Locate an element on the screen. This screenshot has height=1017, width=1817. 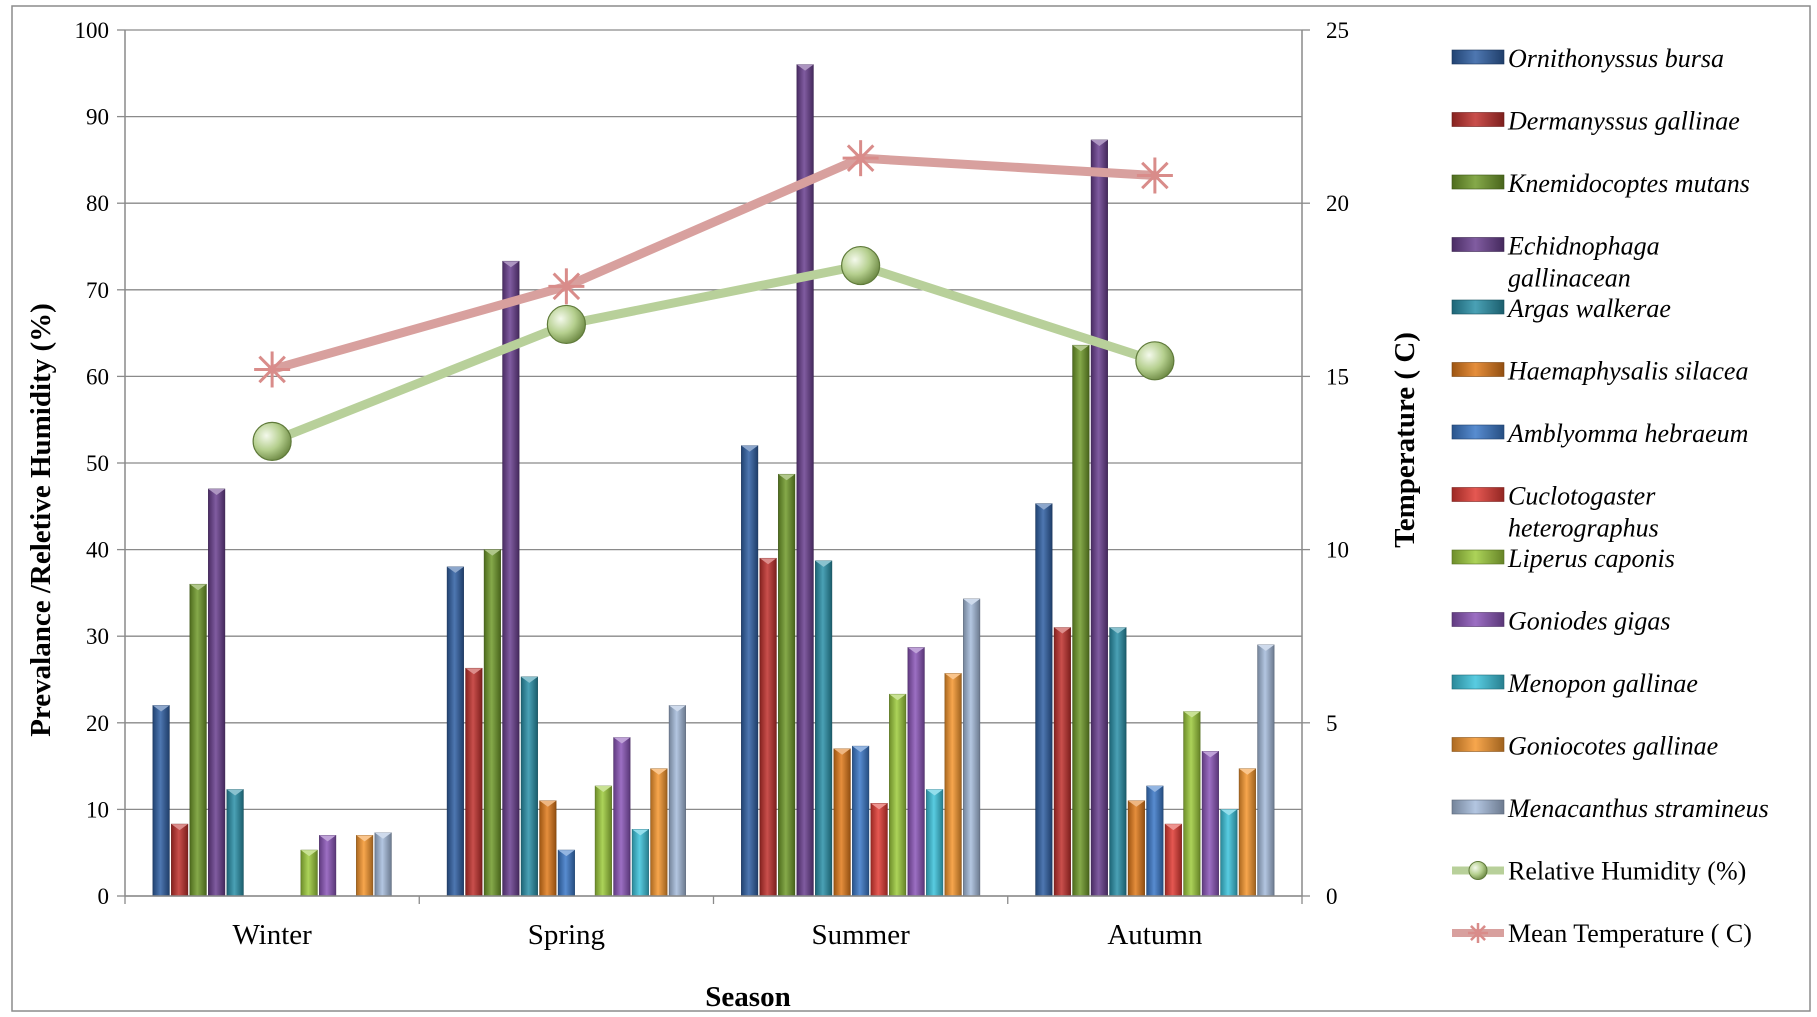
legend-label: Ornithonyssus bursa is located at coordinates (1616, 58).